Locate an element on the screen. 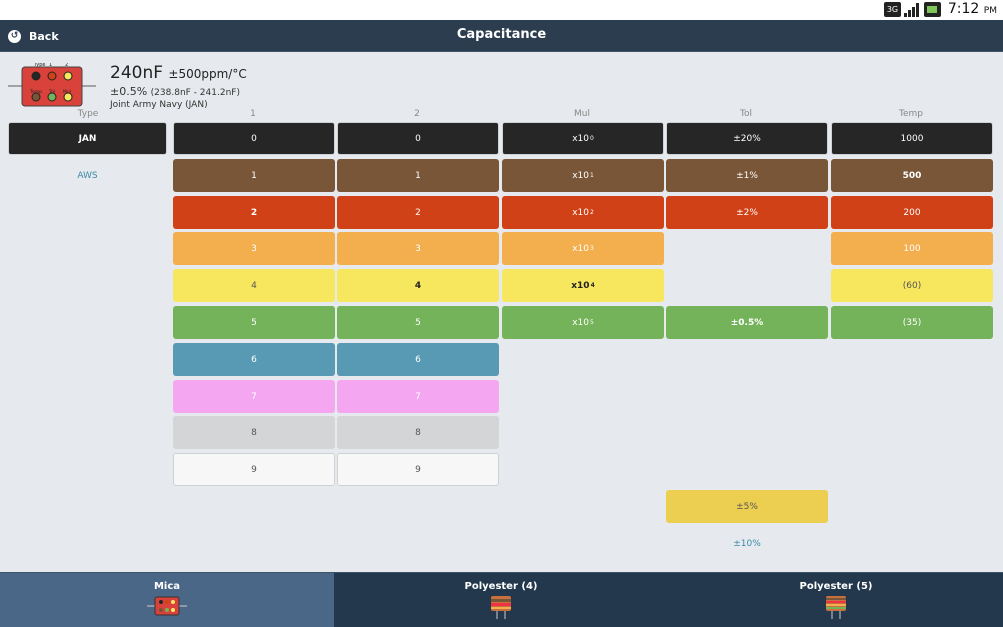  digit2-option-0: 0 is located at coordinates (418, 138).